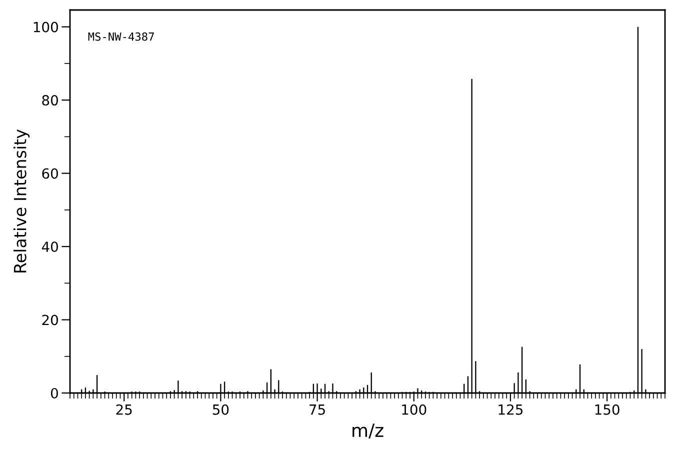 This screenshot has width=676, height=455. I want to click on y-tick-label: 100, so click(46, 27).